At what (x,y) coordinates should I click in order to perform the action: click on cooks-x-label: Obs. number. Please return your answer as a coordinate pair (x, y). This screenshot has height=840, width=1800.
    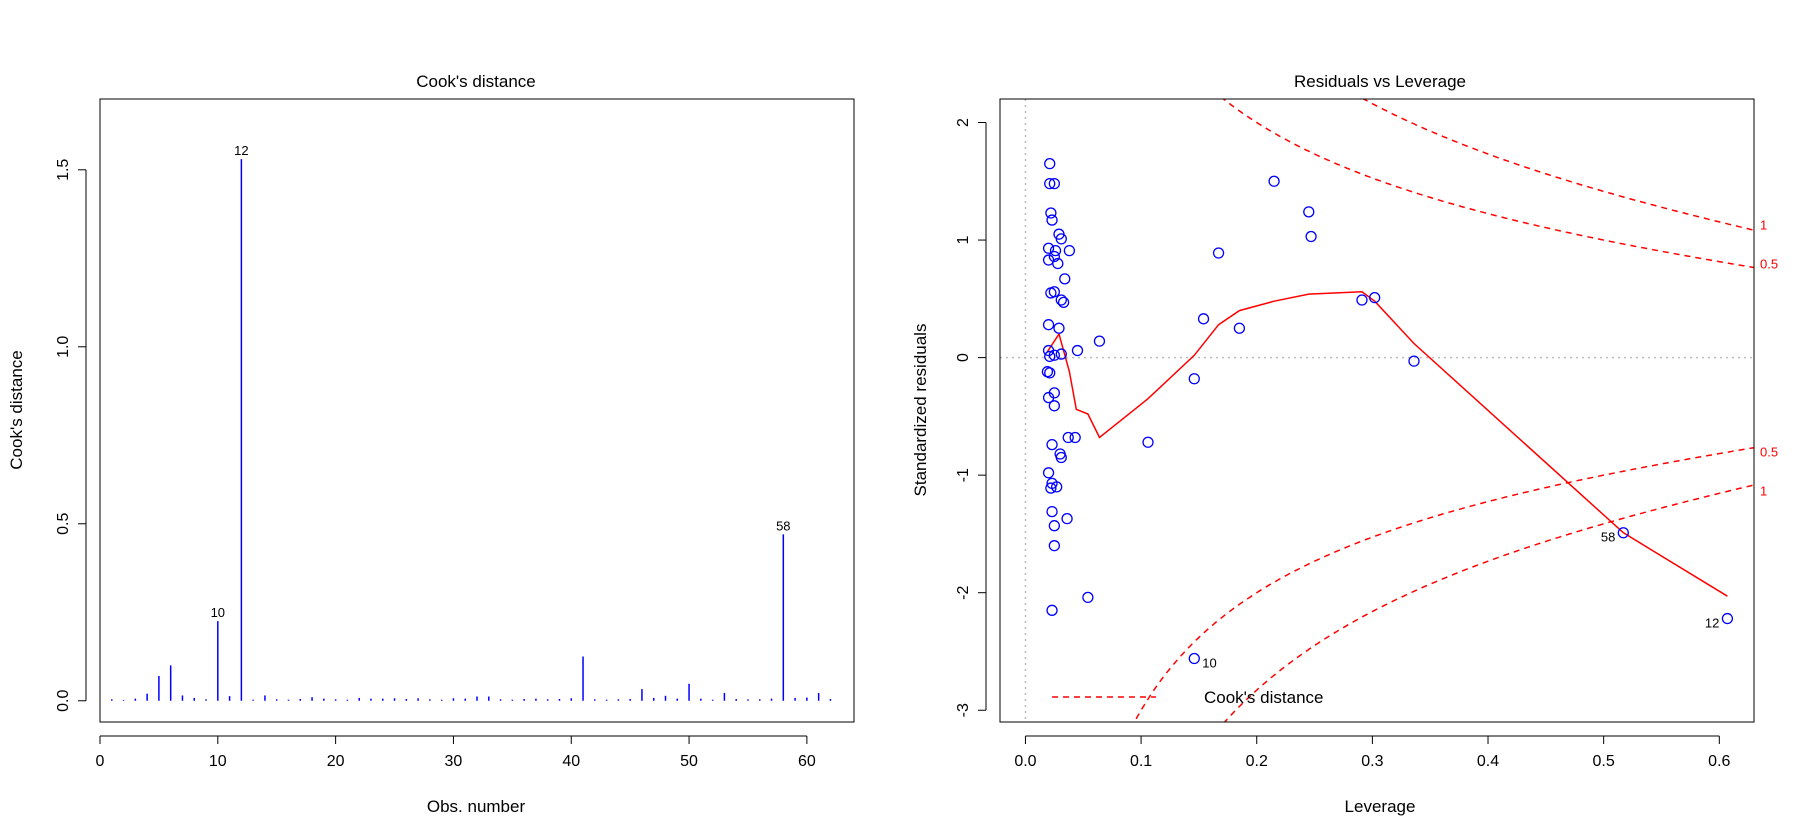
    Looking at the image, I should click on (476, 806).